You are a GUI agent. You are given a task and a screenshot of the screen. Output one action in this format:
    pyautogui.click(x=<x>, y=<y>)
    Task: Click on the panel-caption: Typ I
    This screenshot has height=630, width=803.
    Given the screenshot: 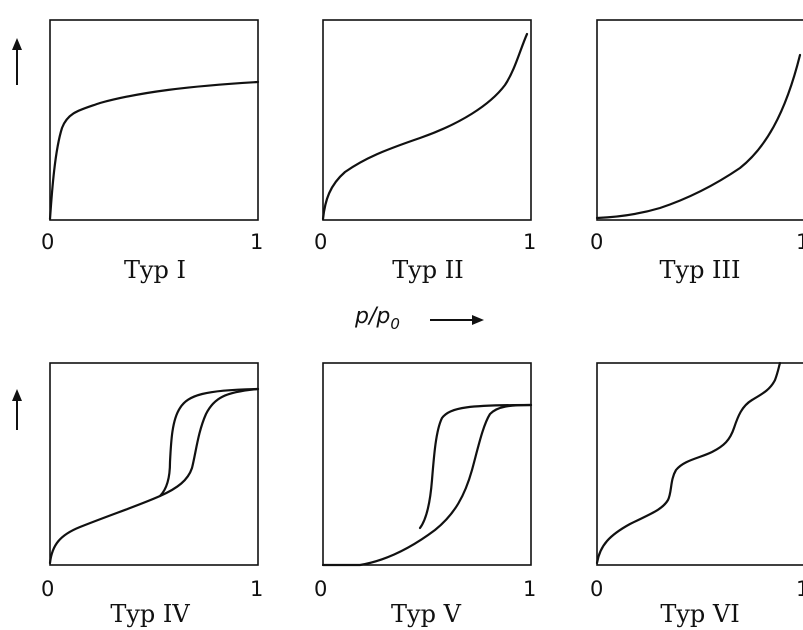 What is the action you would take?
    pyautogui.click(x=155, y=270)
    